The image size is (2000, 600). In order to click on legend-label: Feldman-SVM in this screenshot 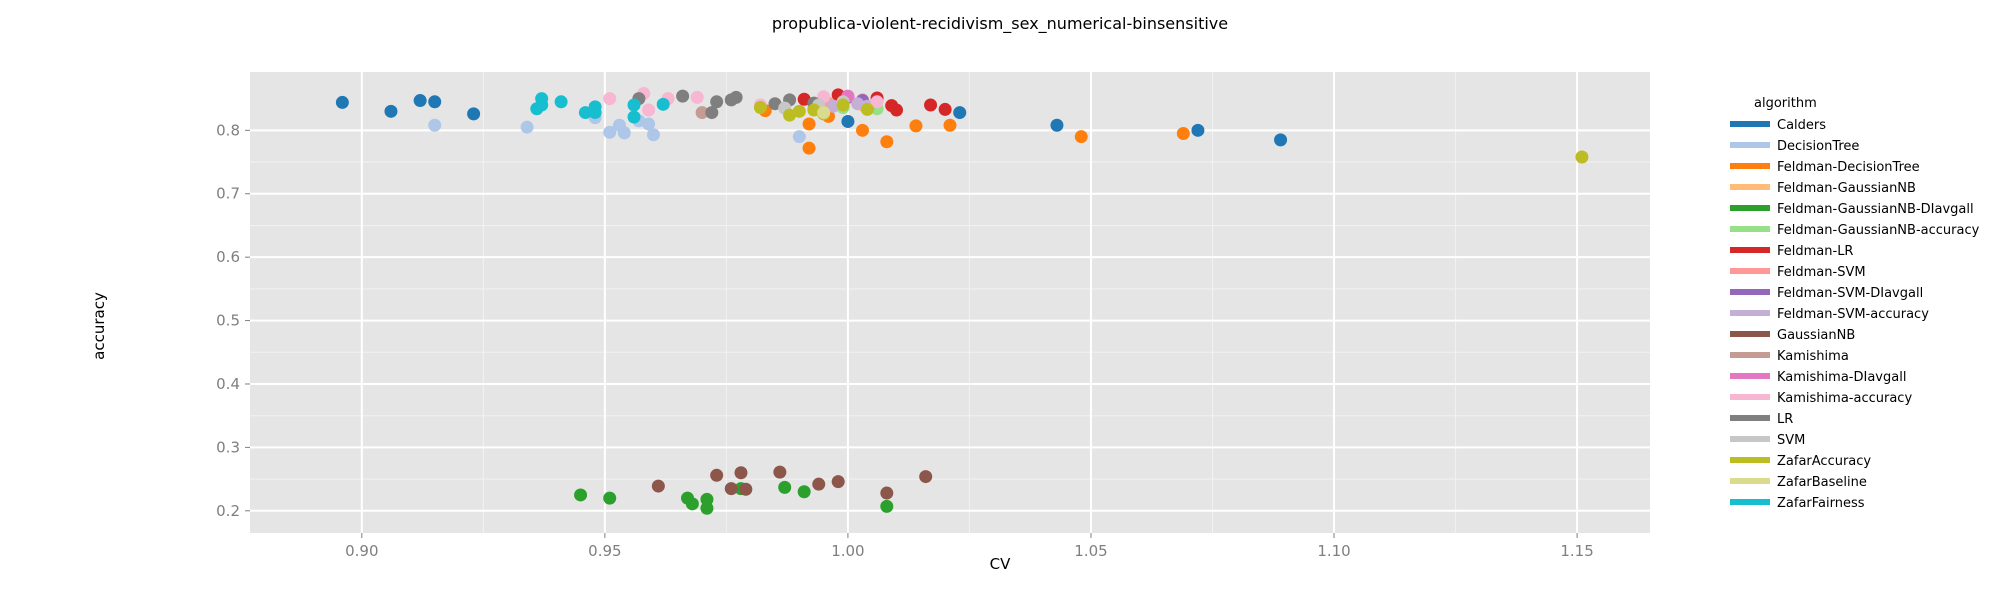, I will do `click(1821, 272)`.